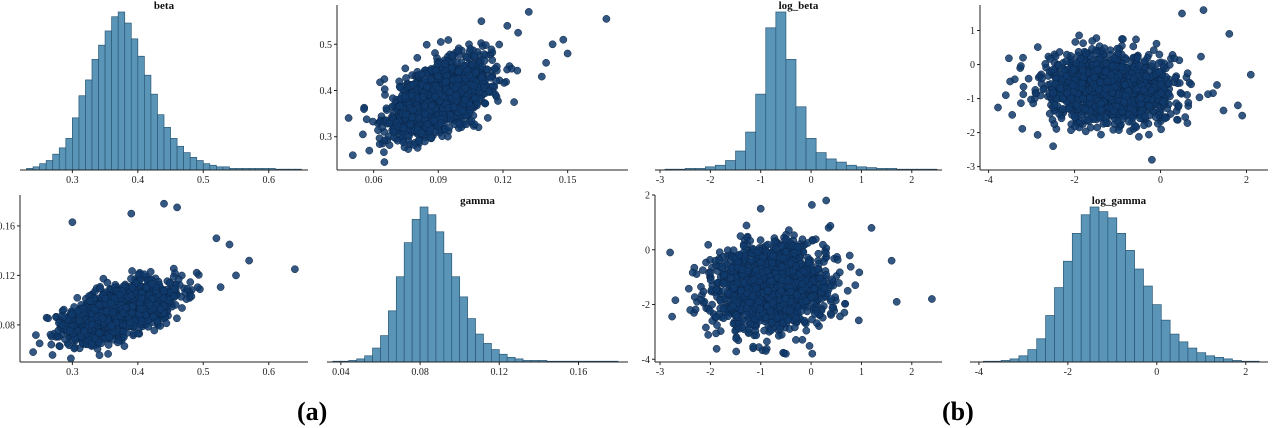 The height and width of the screenshot is (428, 1280). Describe the element at coordinates (861, 180) in the screenshot. I see `x-tick-label: 1` at that location.